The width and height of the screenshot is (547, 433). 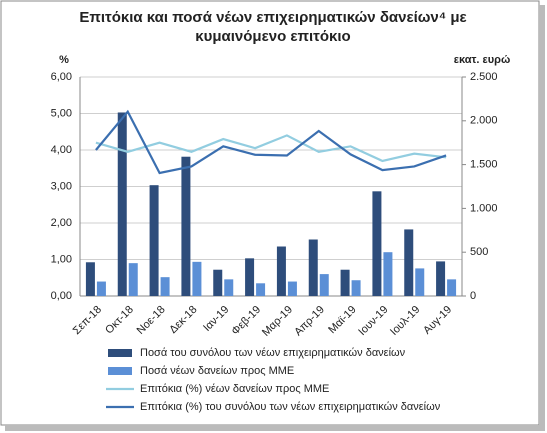 What do you see at coordinates (484, 165) in the screenshot?
I see `y2-tick-label: 1.500` at bounding box center [484, 165].